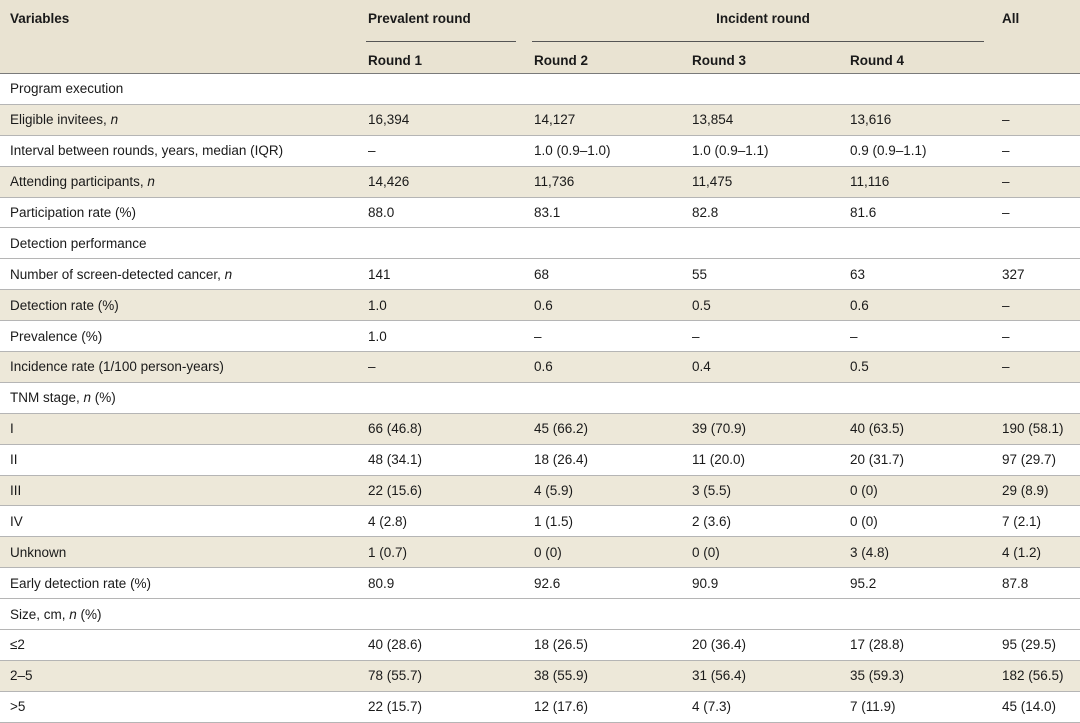 This screenshot has width=1080, height=723. What do you see at coordinates (179, 490) in the screenshot?
I see `row-label: III` at bounding box center [179, 490].